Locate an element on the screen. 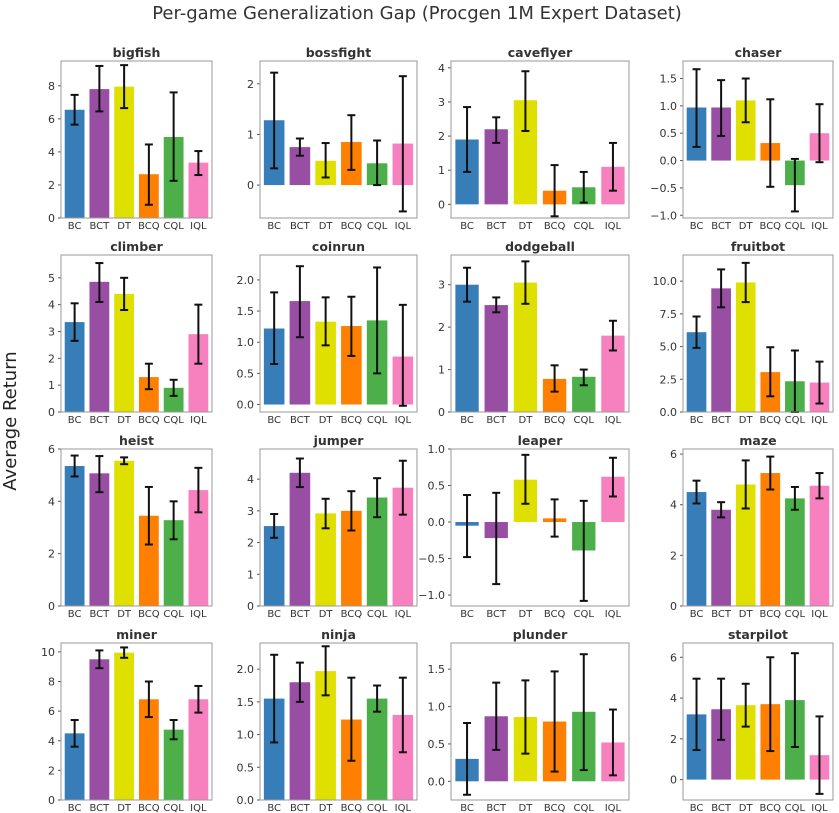 This screenshot has height=813, width=839. y-tick-label: 0.5 is located at coordinates (437, 744).